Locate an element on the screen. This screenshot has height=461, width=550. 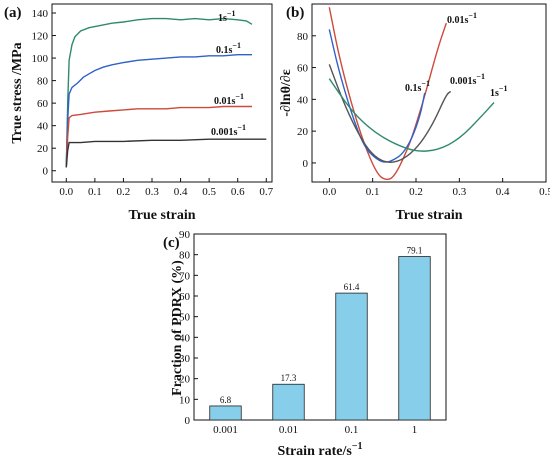
annotation-b-1s-sup: −1 is located at coordinates (503, 88).